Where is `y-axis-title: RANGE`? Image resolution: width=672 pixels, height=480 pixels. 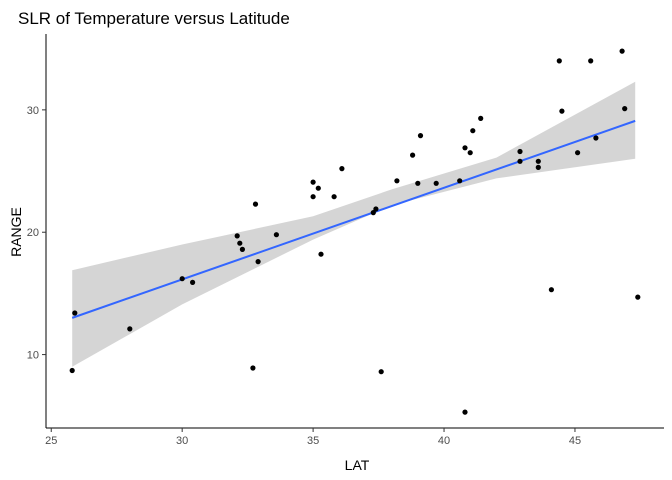
y-axis-title: RANGE is located at coordinates (16, 232).